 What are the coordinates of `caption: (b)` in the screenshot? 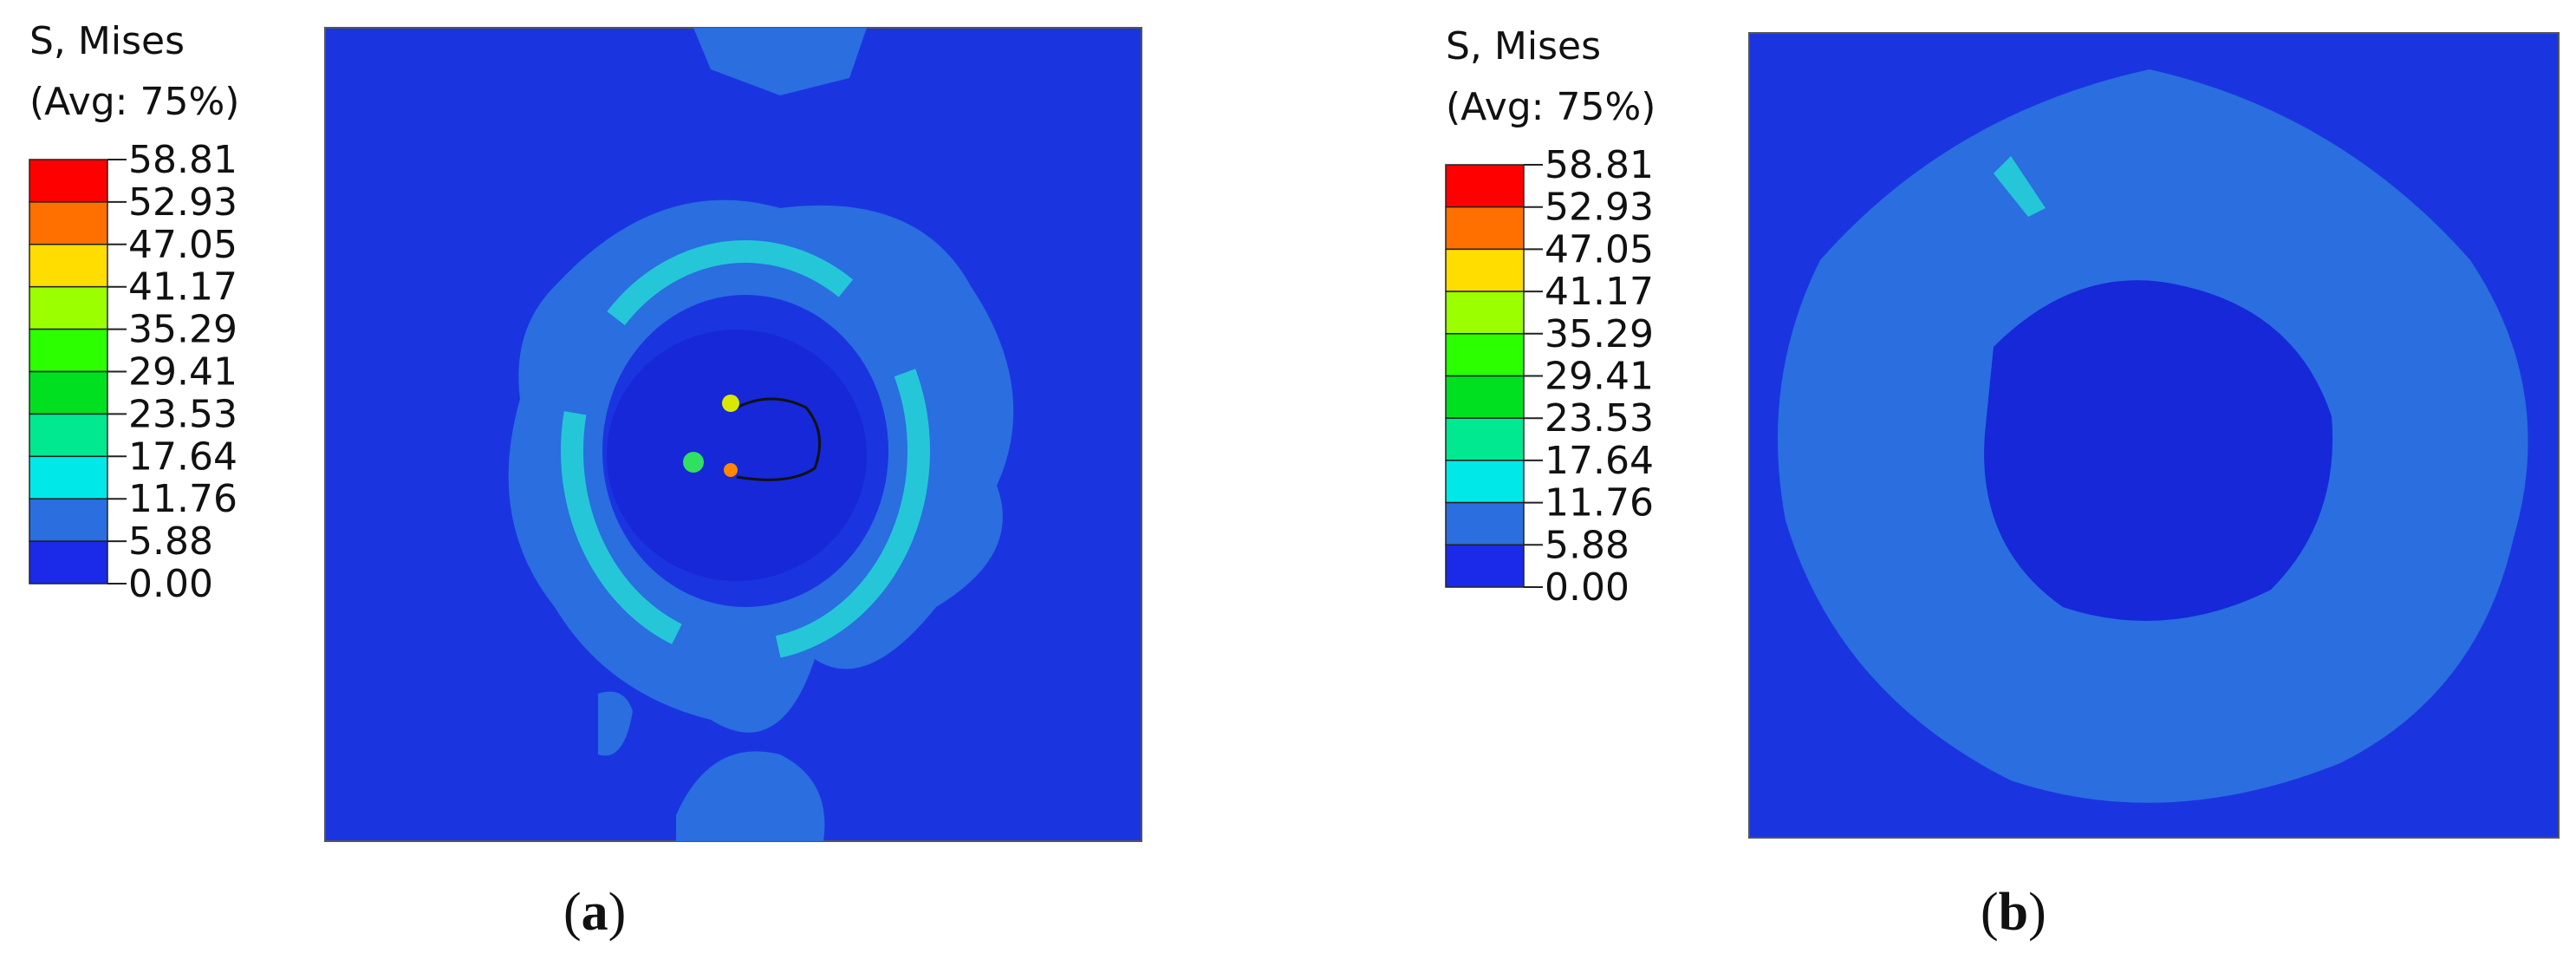 It's located at (2013, 912).